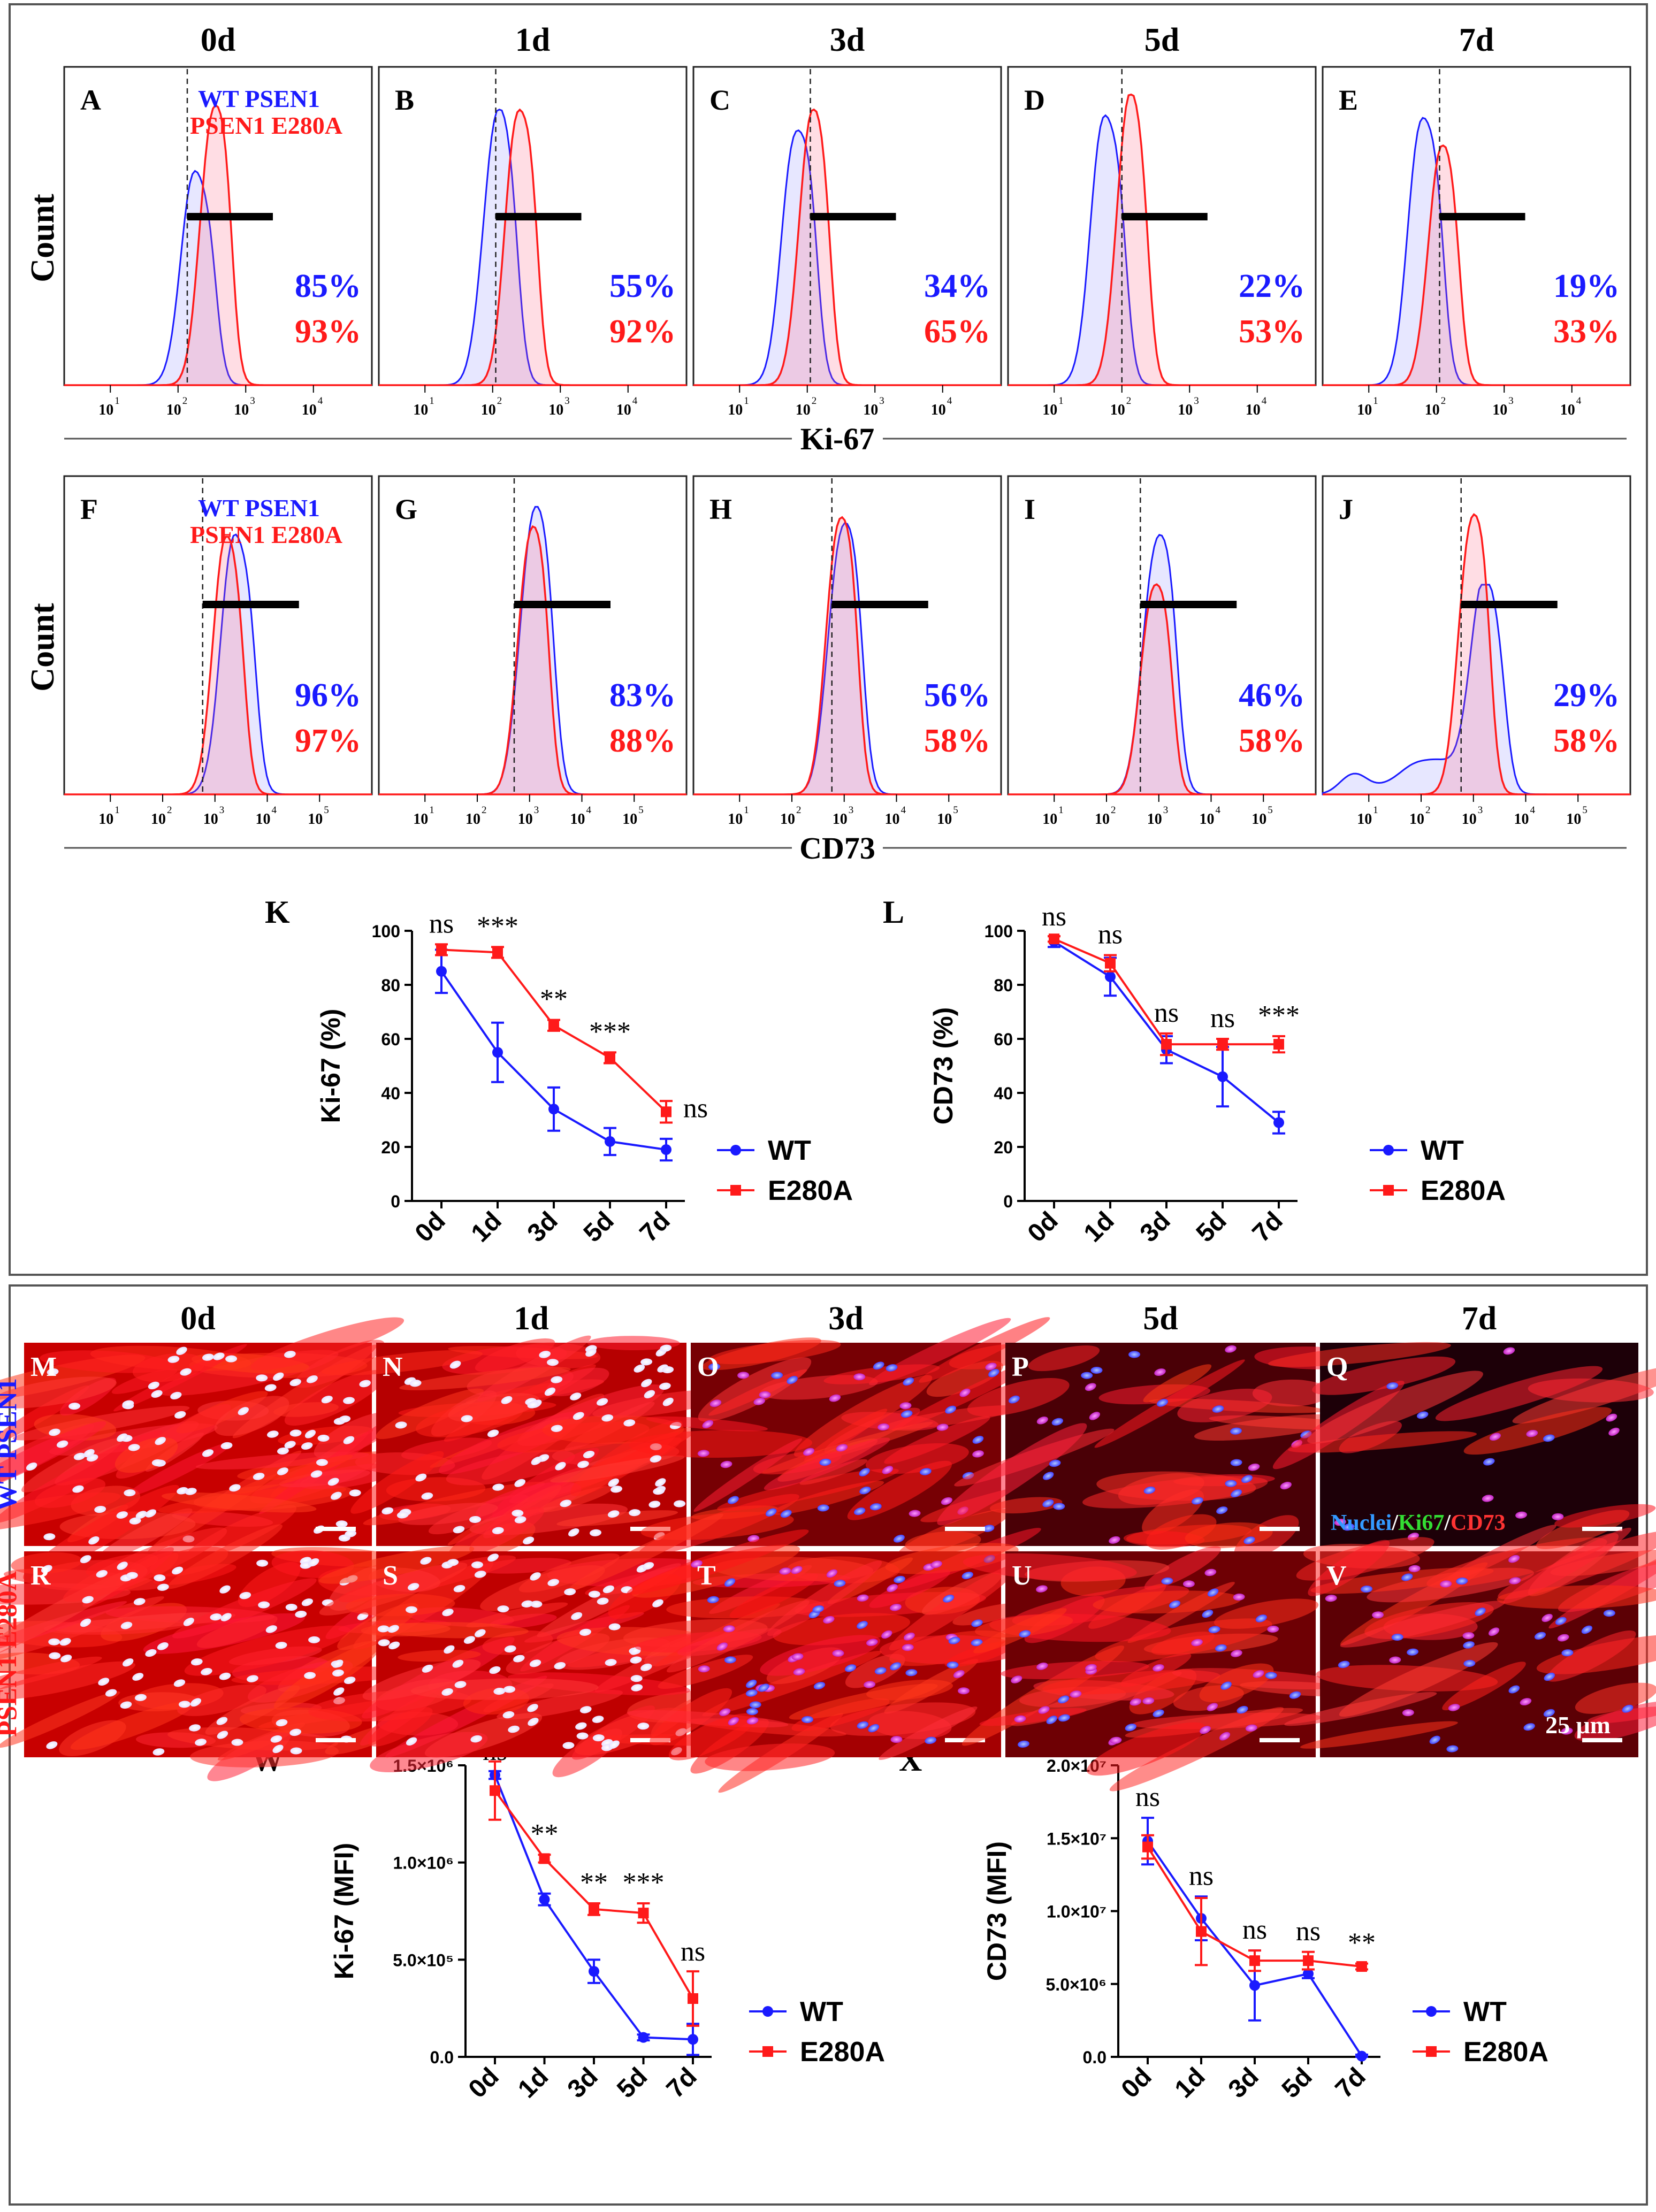 This screenshot has width=1656, height=2212. What do you see at coordinates (837, 848) in the screenshot?
I see `cd73-axis-label: CD73` at bounding box center [837, 848].